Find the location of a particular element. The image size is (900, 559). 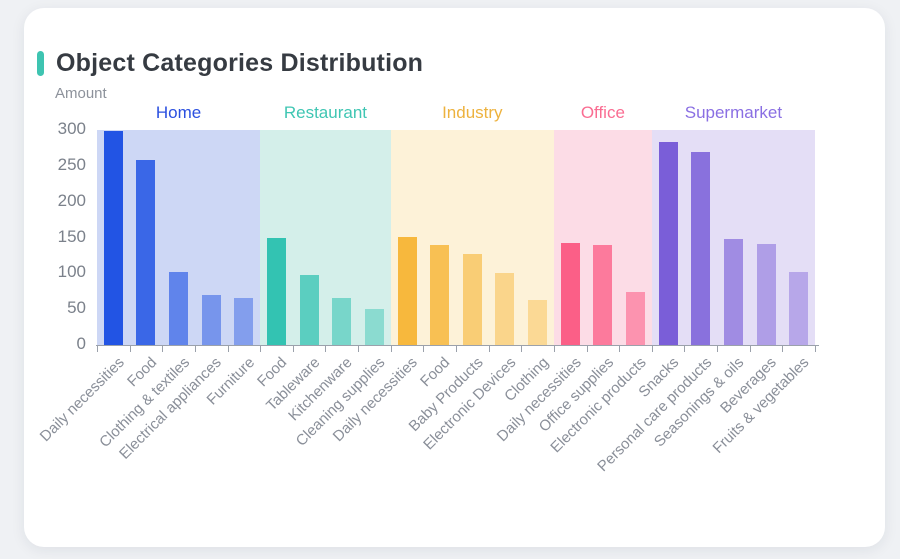

bar-office-office-supplies is located at coordinates (603, 295).